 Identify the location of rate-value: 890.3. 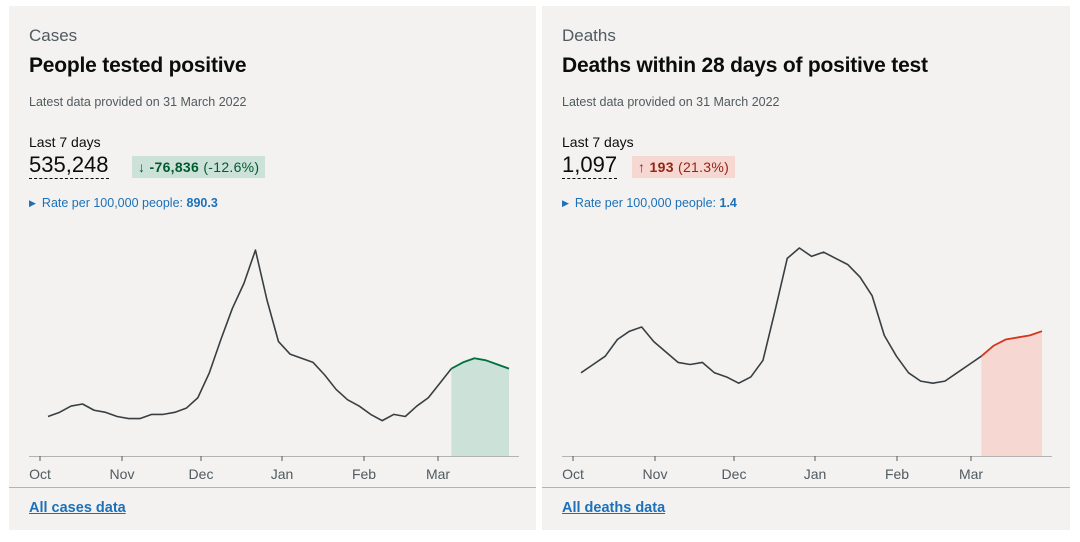
(202, 203).